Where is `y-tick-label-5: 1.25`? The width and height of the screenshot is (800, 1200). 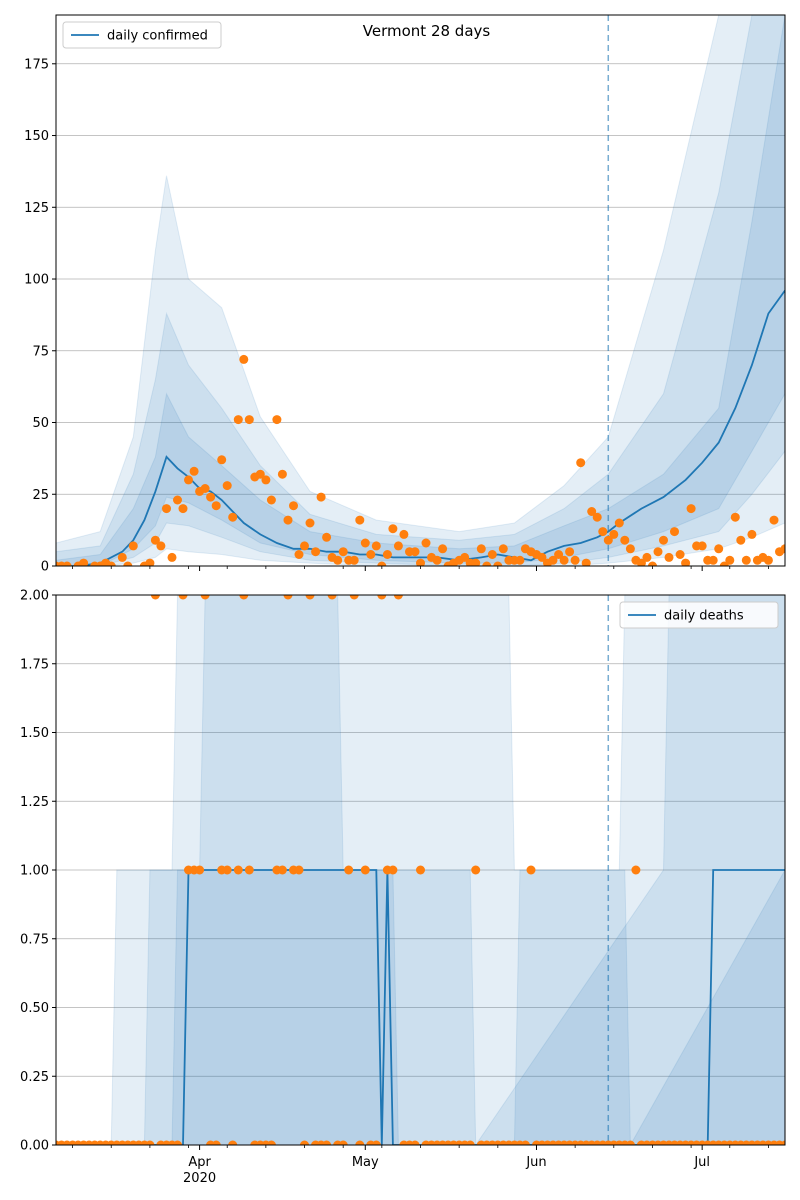
y-tick-label-5: 1.25 is located at coordinates (34, 802).